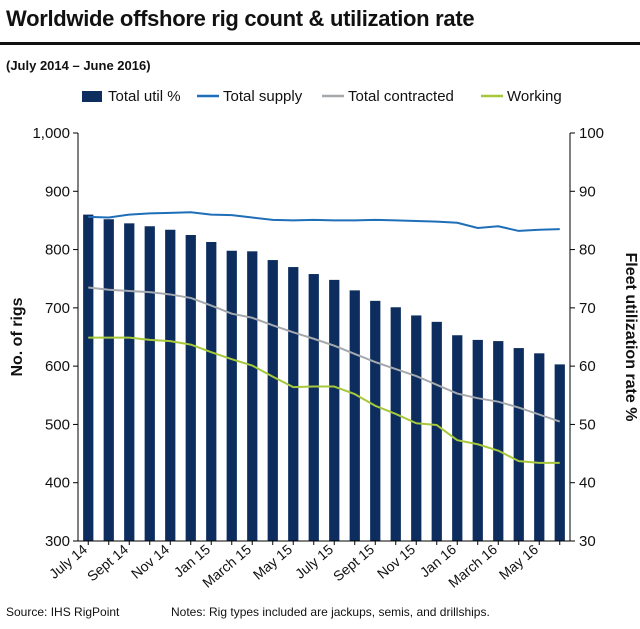 The width and height of the screenshot is (640, 629). What do you see at coordinates (51, 133) in the screenshot?
I see `y-tick-label-left: 1,000` at bounding box center [51, 133].